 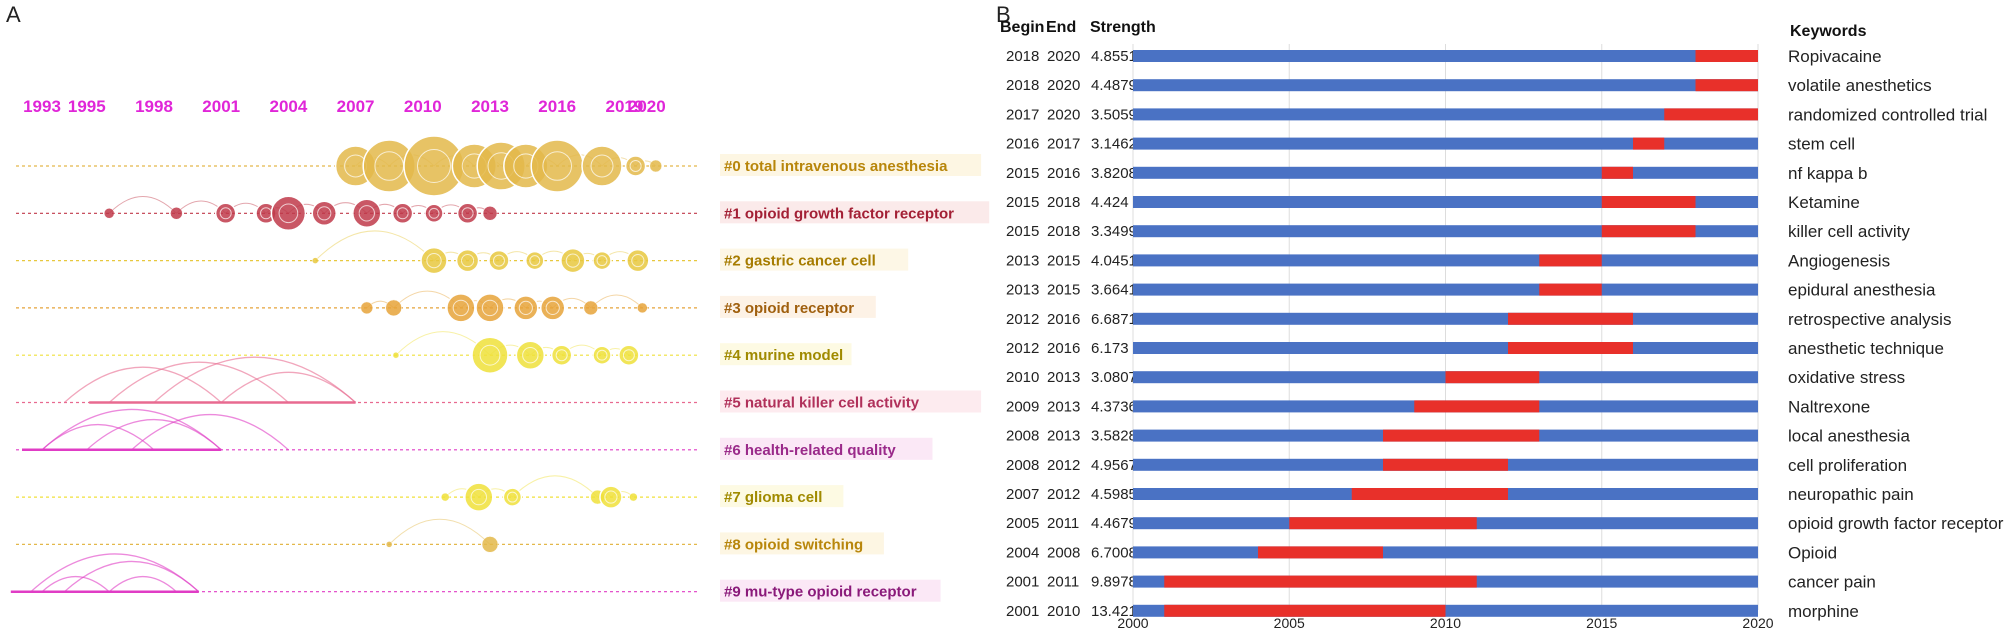 What do you see at coordinates (1460, 494) in the screenshot?
I see `burst-row: 2007 2012 4.5985 neuropathic pain` at bounding box center [1460, 494].